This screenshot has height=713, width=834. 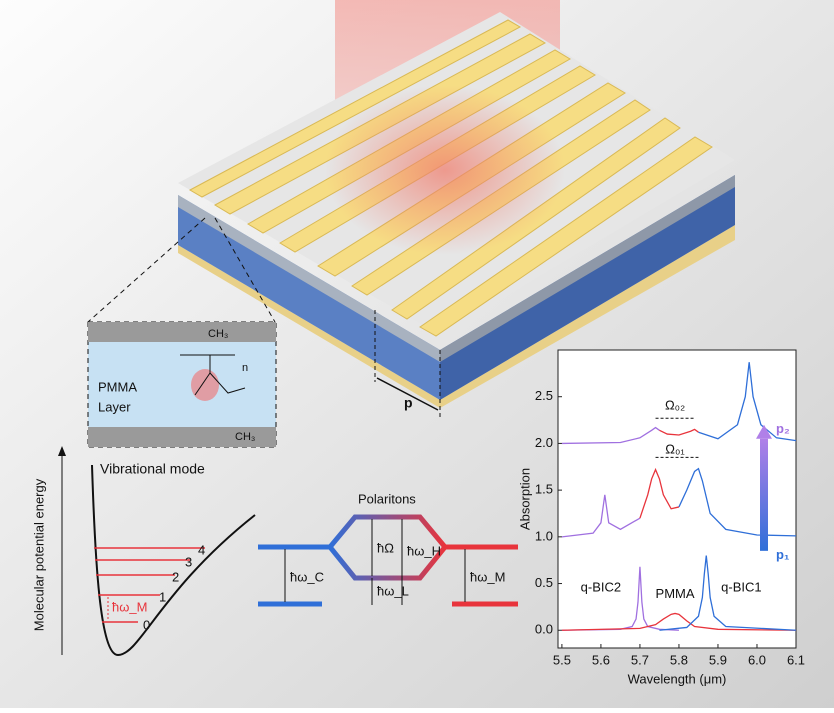 What do you see at coordinates (307, 576) in the screenshot?
I see `cavity: ħω_C` at bounding box center [307, 576].